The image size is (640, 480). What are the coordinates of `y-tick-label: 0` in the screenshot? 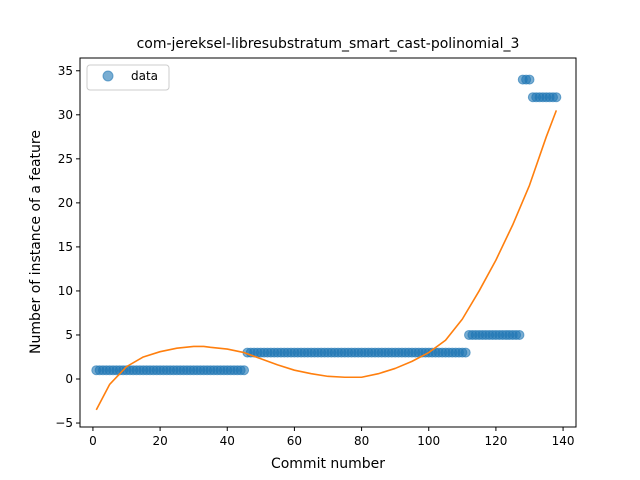 It's located at (69, 379).